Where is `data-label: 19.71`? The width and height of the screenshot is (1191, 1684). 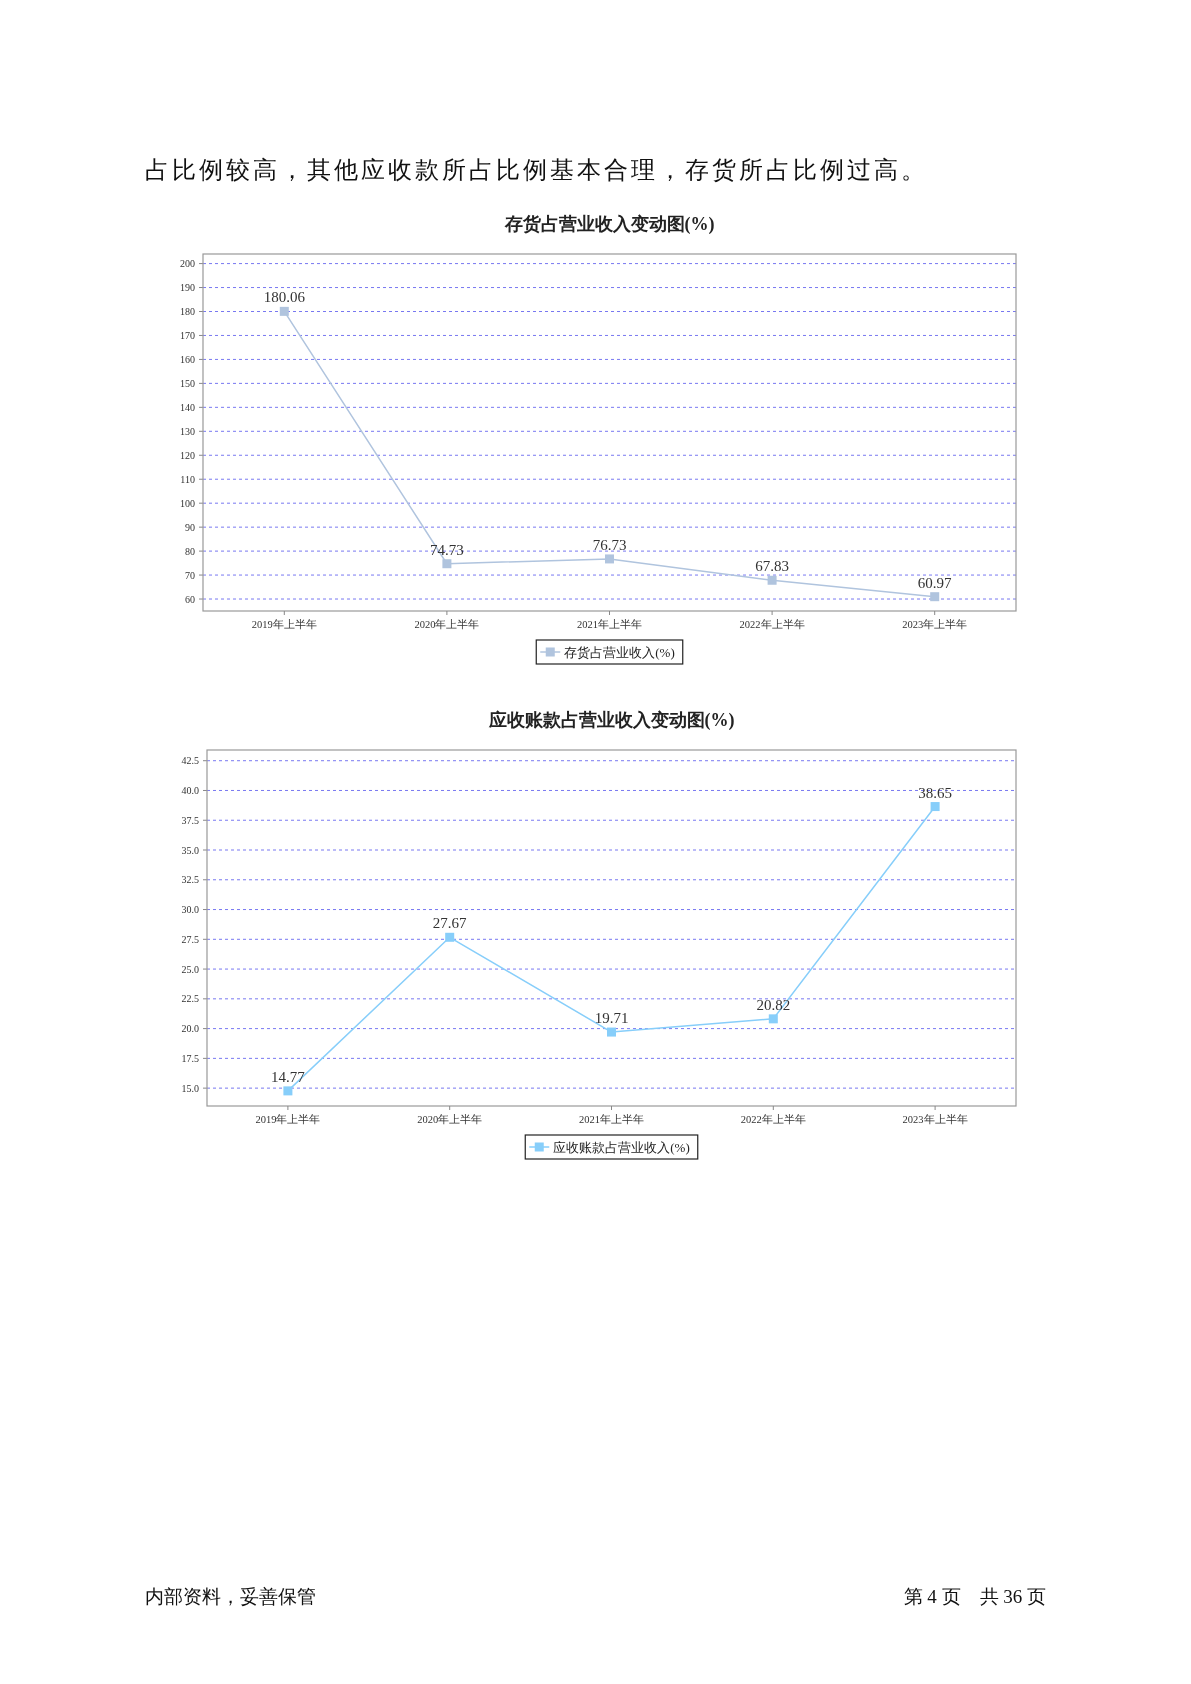
data-label: 19.71 is located at coordinates (611, 1018).